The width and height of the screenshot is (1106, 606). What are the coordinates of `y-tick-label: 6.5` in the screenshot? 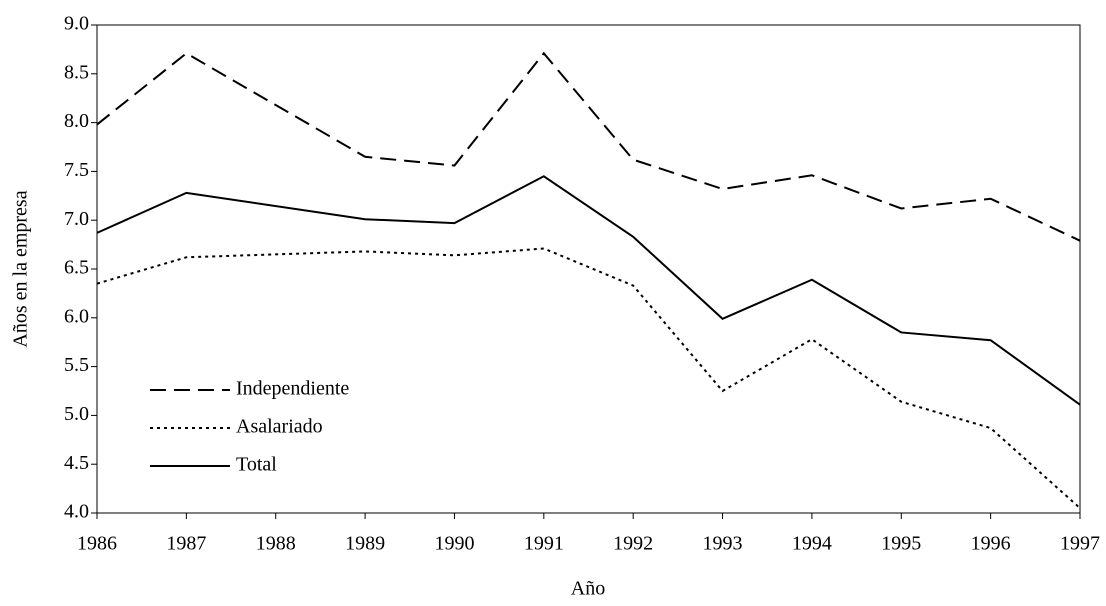 It's located at (76, 268).